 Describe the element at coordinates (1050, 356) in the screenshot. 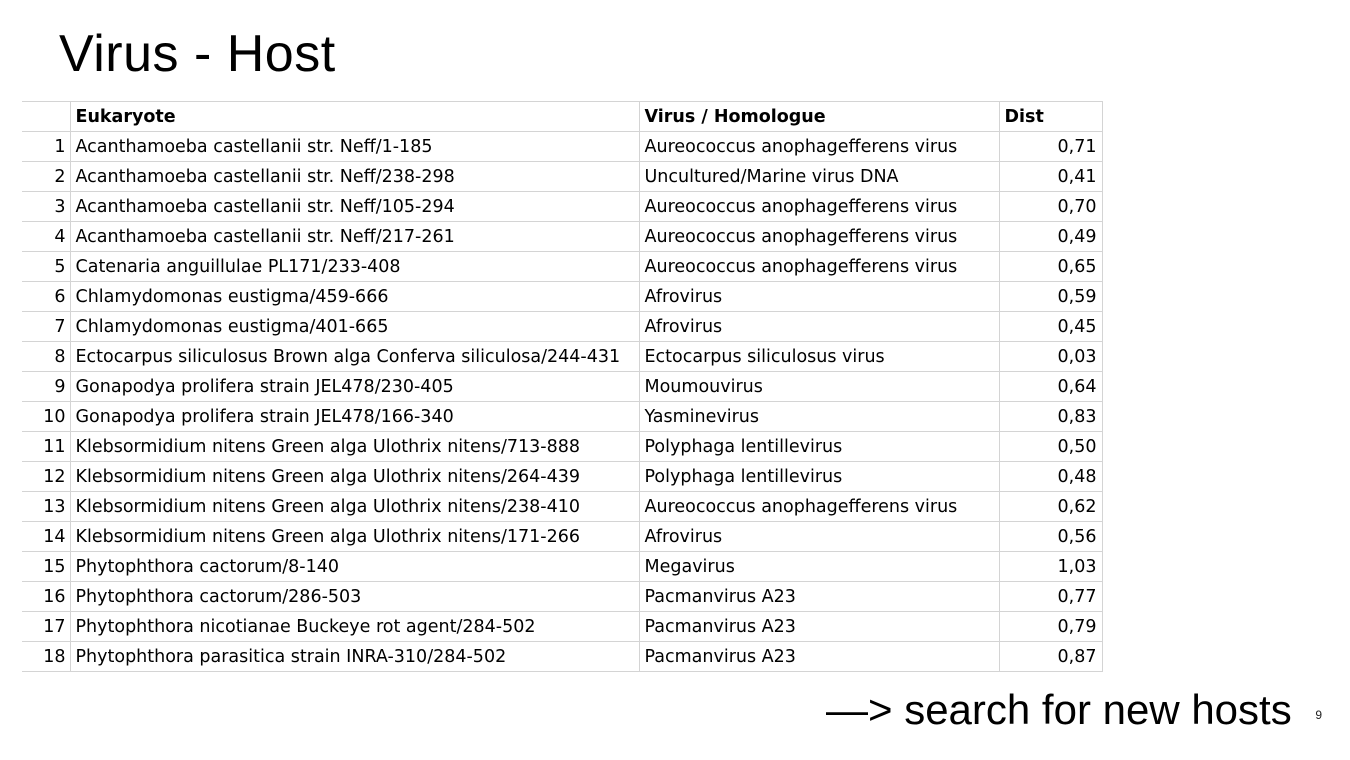

I see `dist-cell: 0,03` at that location.